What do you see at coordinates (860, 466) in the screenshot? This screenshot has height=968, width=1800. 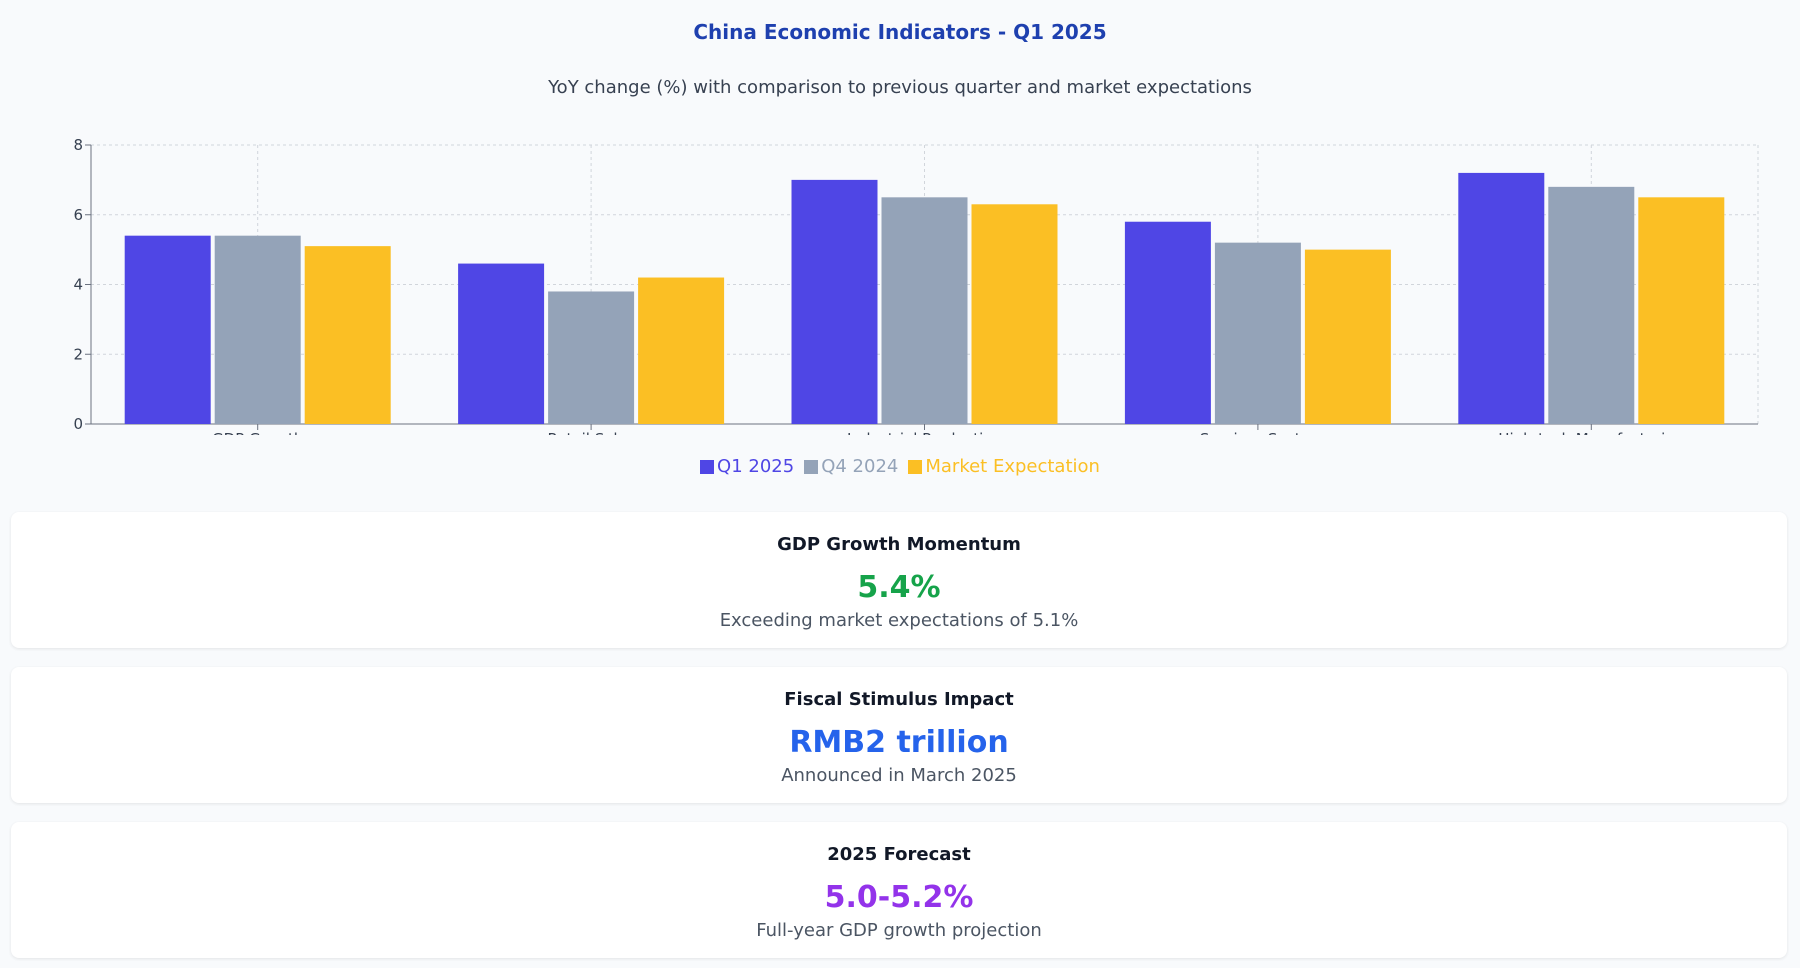 I see `legend-label-q4-2024: Q4 2024` at bounding box center [860, 466].